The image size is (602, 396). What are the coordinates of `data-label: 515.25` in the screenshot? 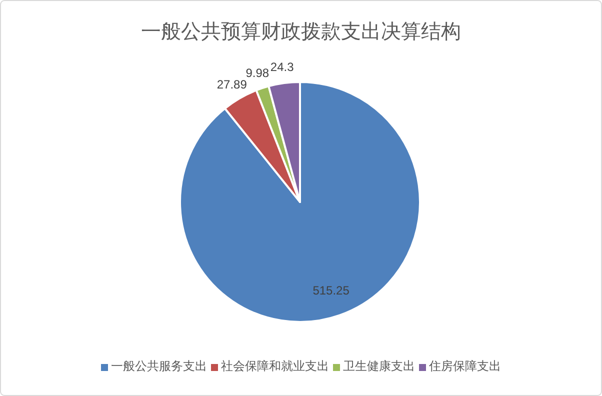 It's located at (331, 290).